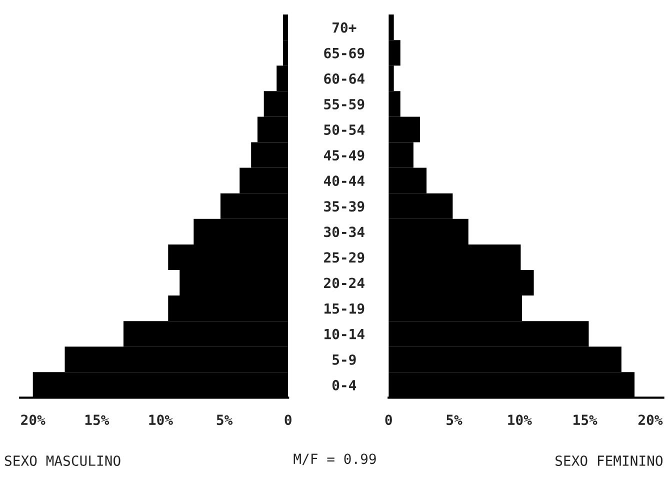  Describe the element at coordinates (344, 53) in the screenshot. I see `y-tick-label: 65-69` at that location.